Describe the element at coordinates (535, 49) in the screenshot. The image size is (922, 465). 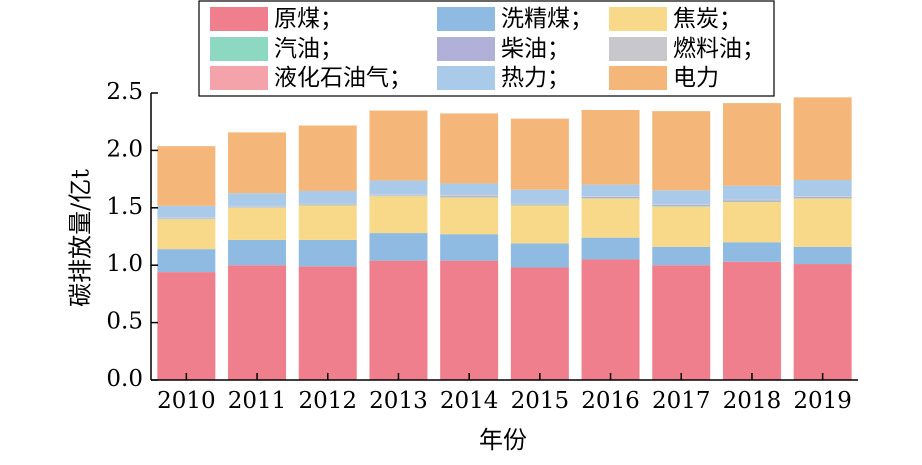
I see `legend-label: 柴油；` at that location.